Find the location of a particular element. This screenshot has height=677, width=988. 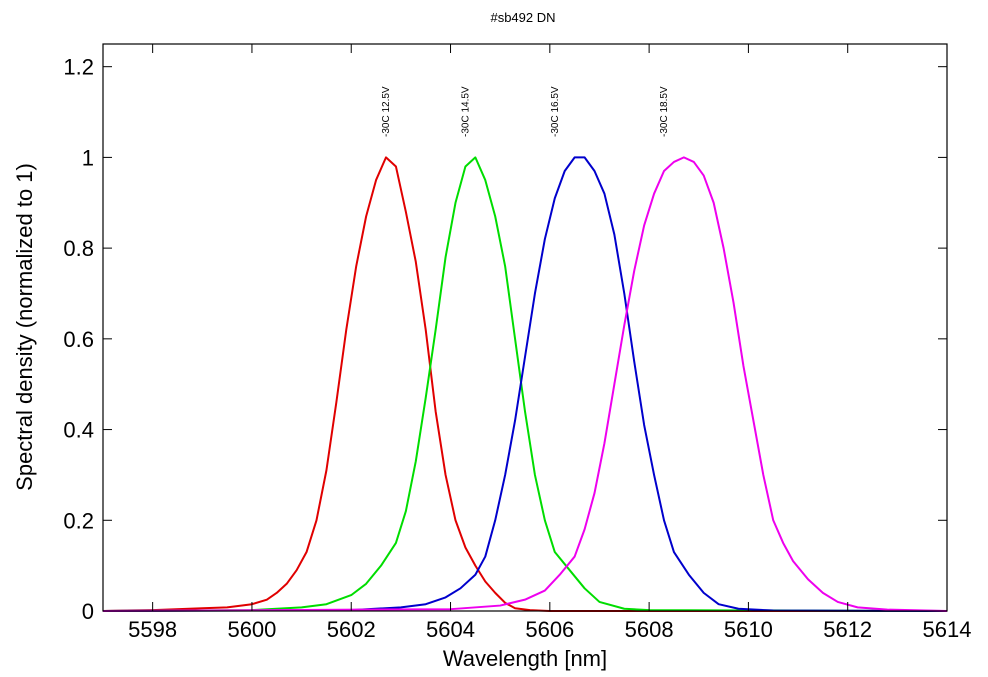

x-tick-label: 5602 is located at coordinates (351, 629).